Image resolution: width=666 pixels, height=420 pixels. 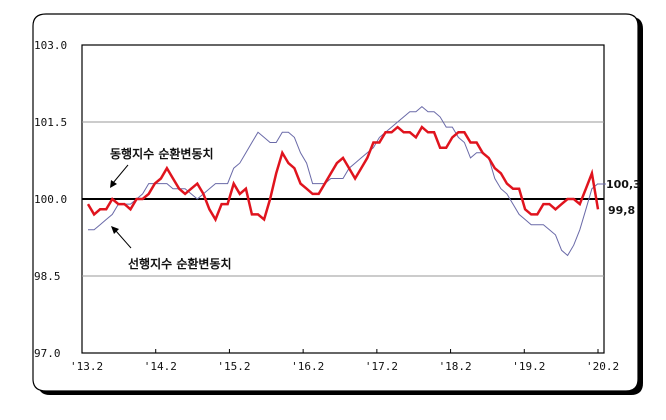 What do you see at coordinates (47, 353) in the screenshot?
I see `y-tick-label: 97.0` at bounding box center [47, 353].